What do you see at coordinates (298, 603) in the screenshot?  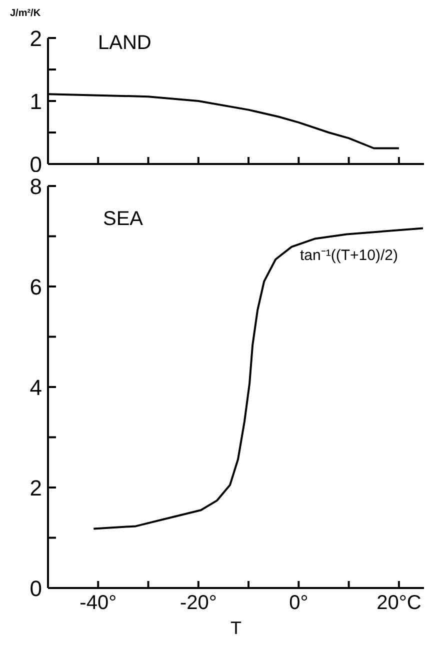 I see `x-tick-label: 0°` at bounding box center [298, 603].